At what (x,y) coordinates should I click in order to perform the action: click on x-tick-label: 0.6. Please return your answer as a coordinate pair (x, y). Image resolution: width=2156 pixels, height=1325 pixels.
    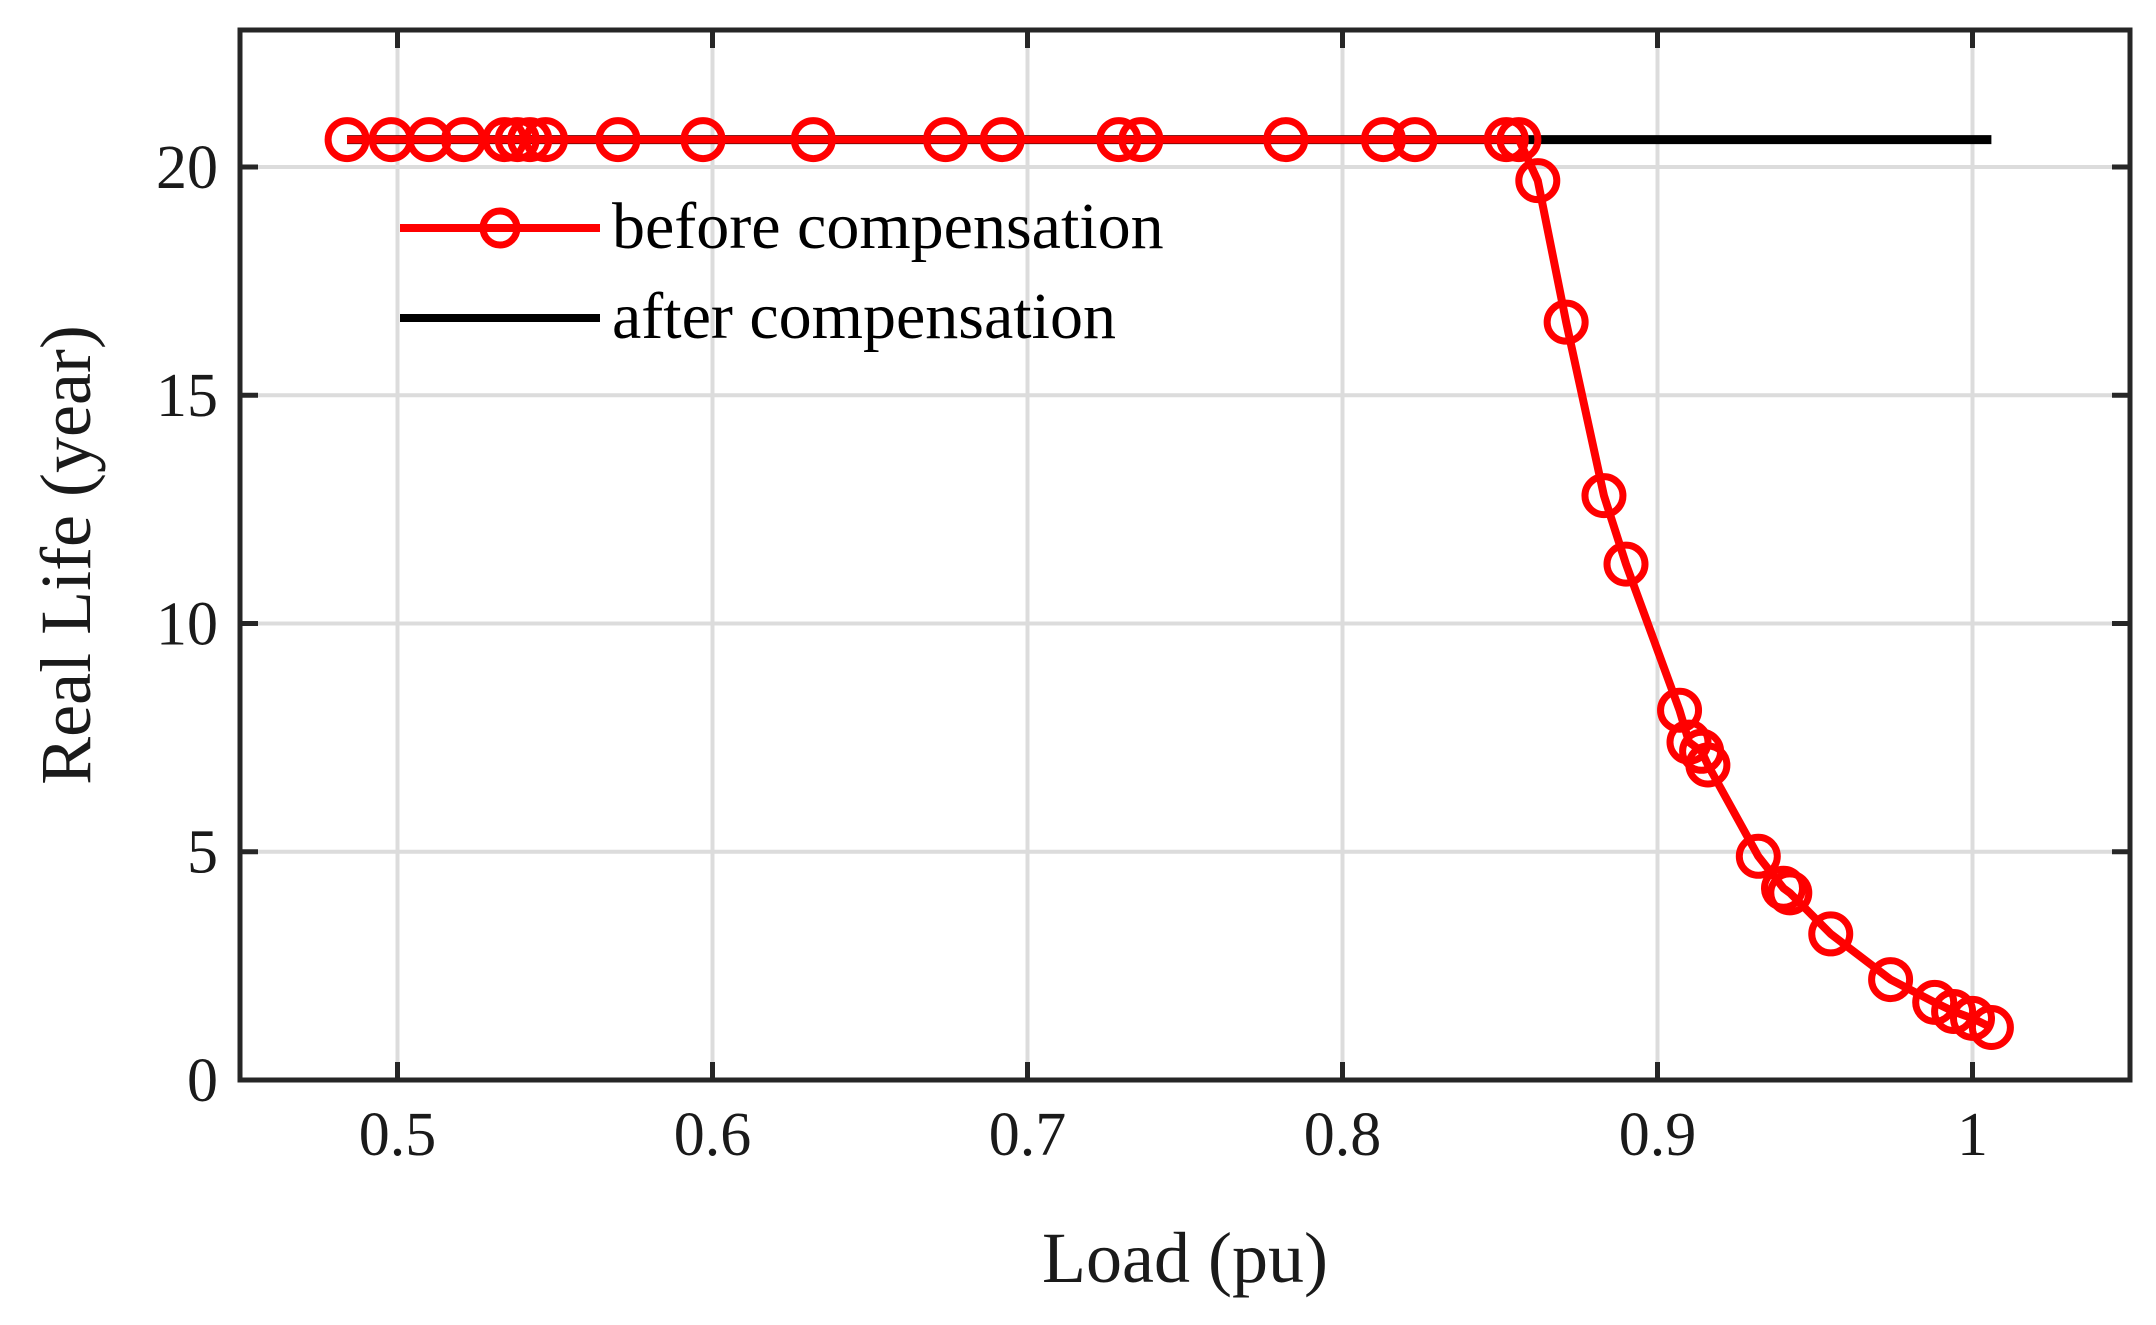
    Looking at the image, I should click on (713, 1135).